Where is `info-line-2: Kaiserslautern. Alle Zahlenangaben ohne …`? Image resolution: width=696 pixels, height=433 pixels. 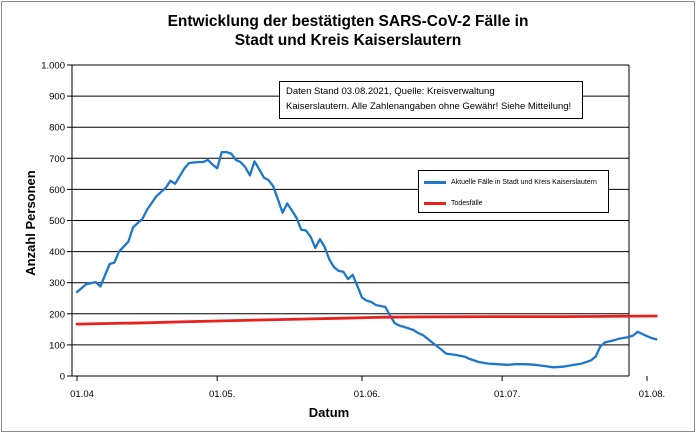
info-line-2: Kaiserslautern. Alle Zahlenangaben ohne … is located at coordinates (429, 106).